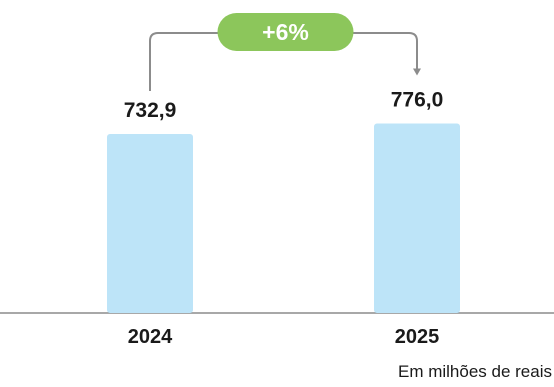 This screenshot has width=554, height=387. I want to click on growth-badge, so click(285, 32).